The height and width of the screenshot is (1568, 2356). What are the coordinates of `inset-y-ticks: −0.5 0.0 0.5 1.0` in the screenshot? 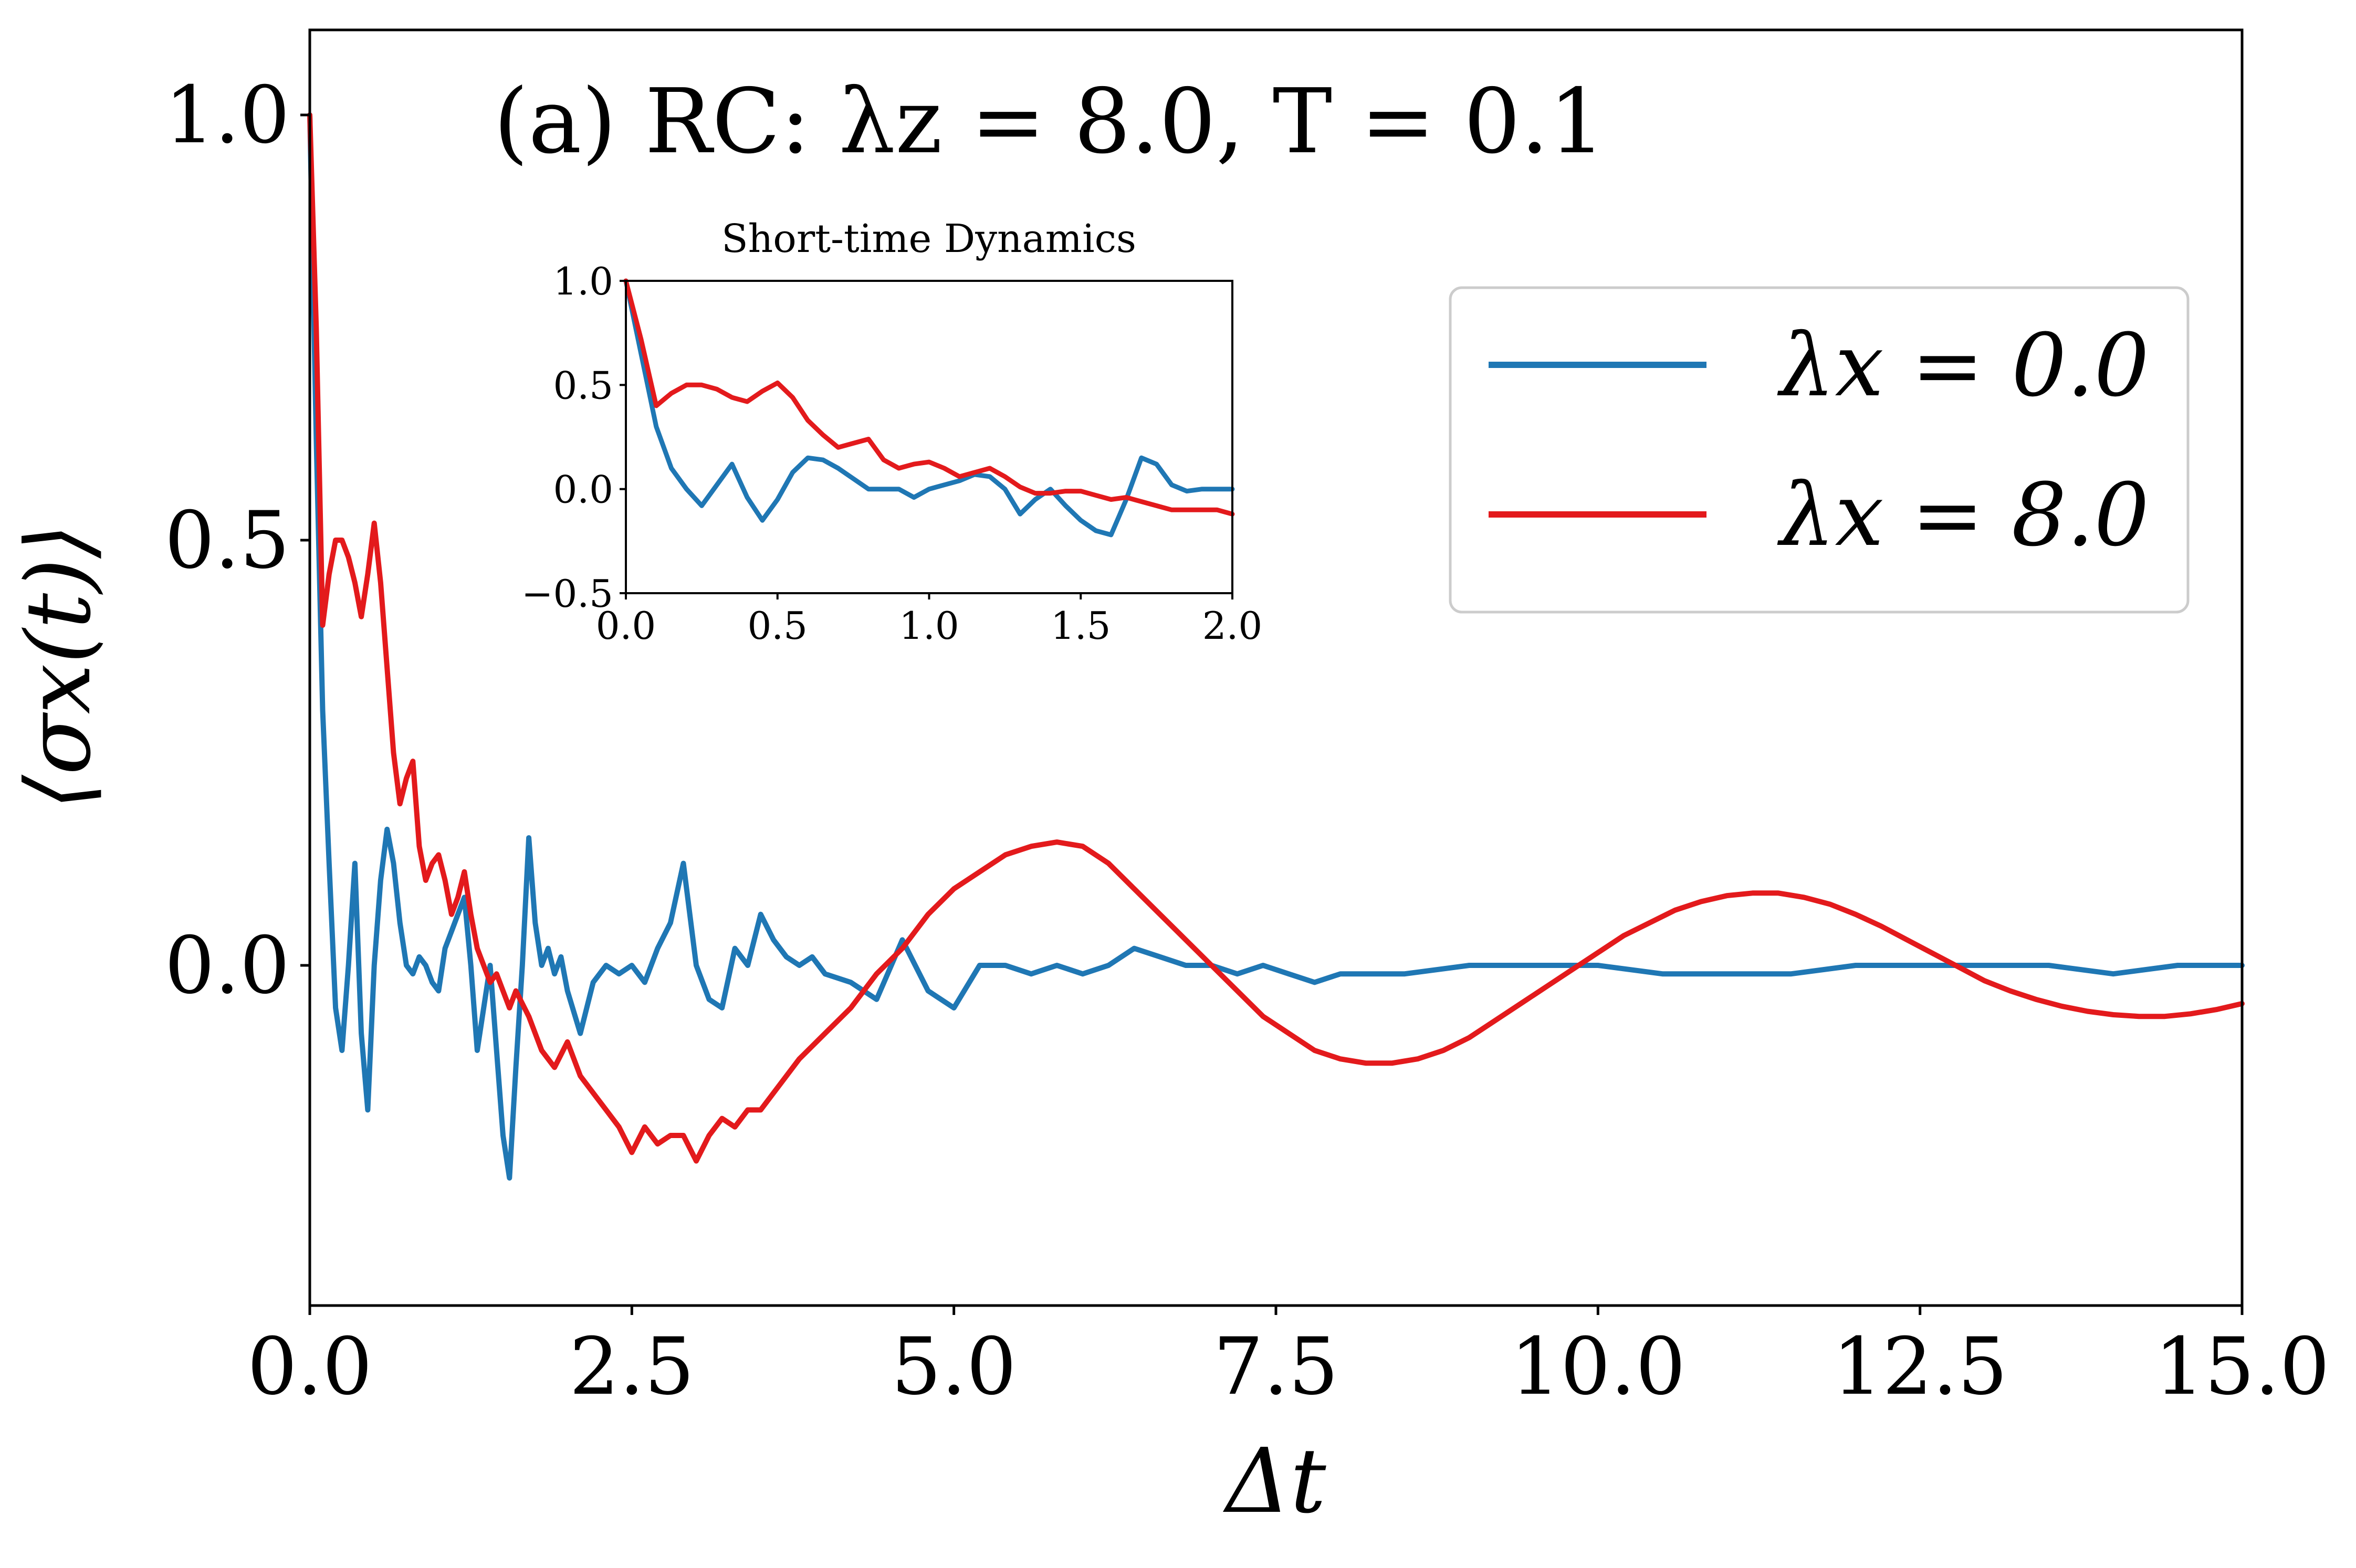 It's located at (573, 438).